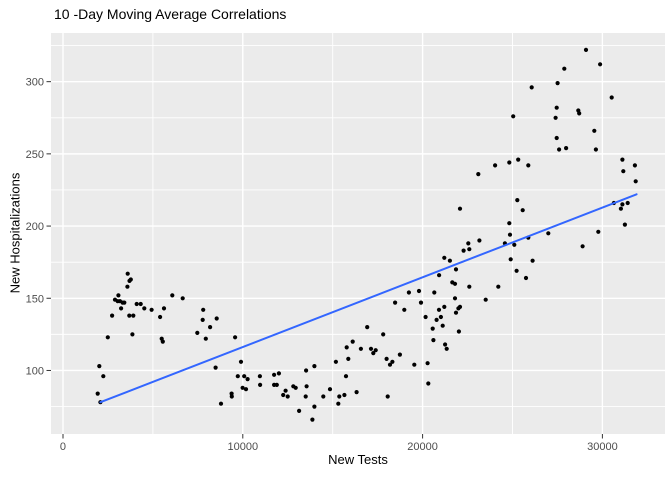 The image size is (672, 480). What do you see at coordinates (358, 459) in the screenshot?
I see `x-axis-title: New Tests` at bounding box center [358, 459].